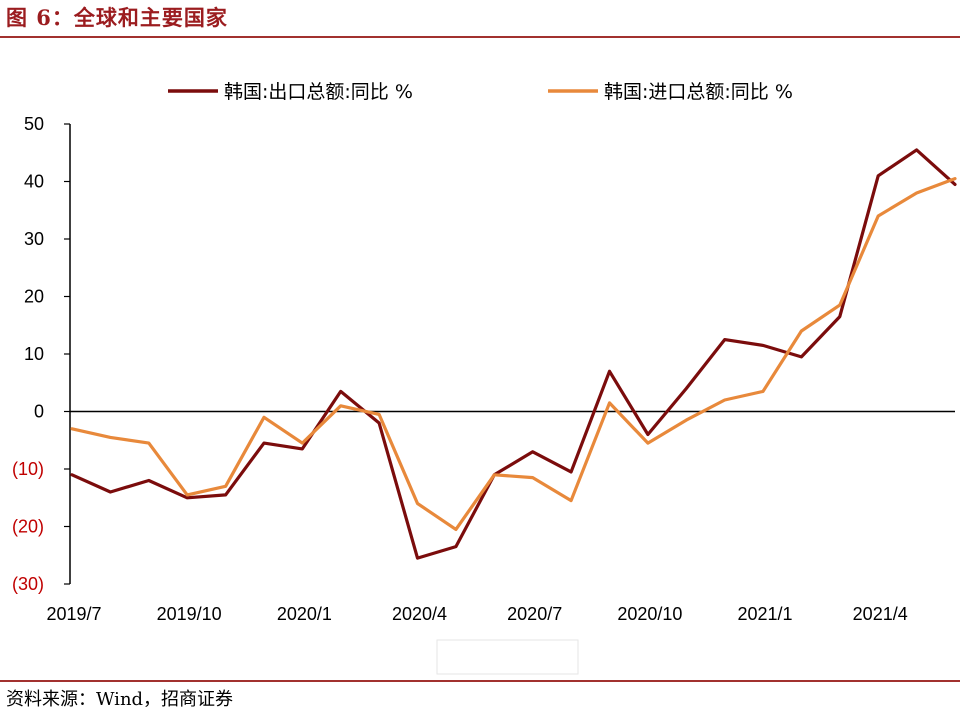  What do you see at coordinates (28, 527) in the screenshot?
I see `y-tick-label: (20)` at bounding box center [28, 527].